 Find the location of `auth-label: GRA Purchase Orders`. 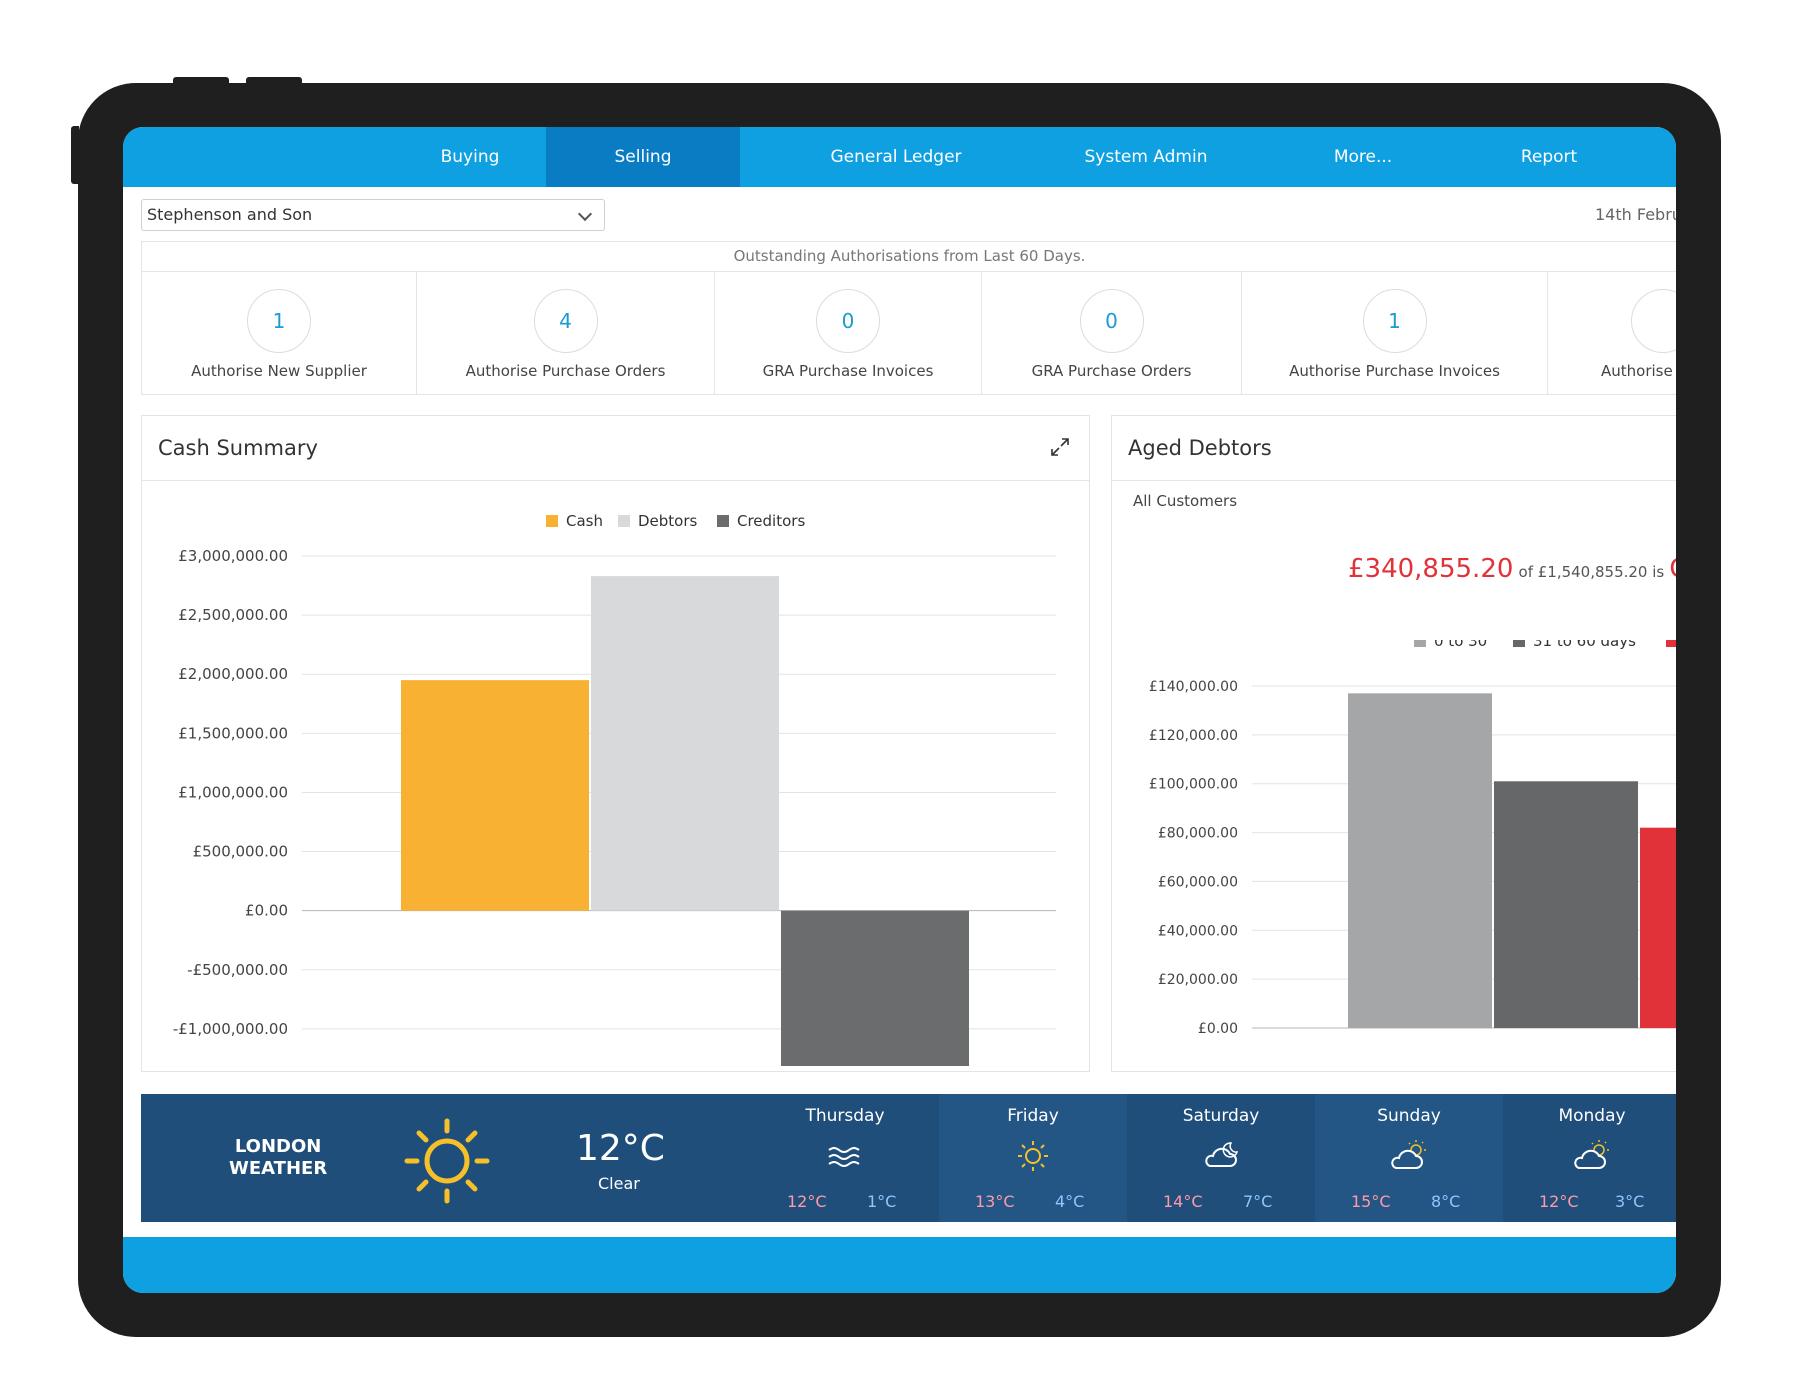

auth-label: GRA Purchase Orders is located at coordinates (1111, 371).